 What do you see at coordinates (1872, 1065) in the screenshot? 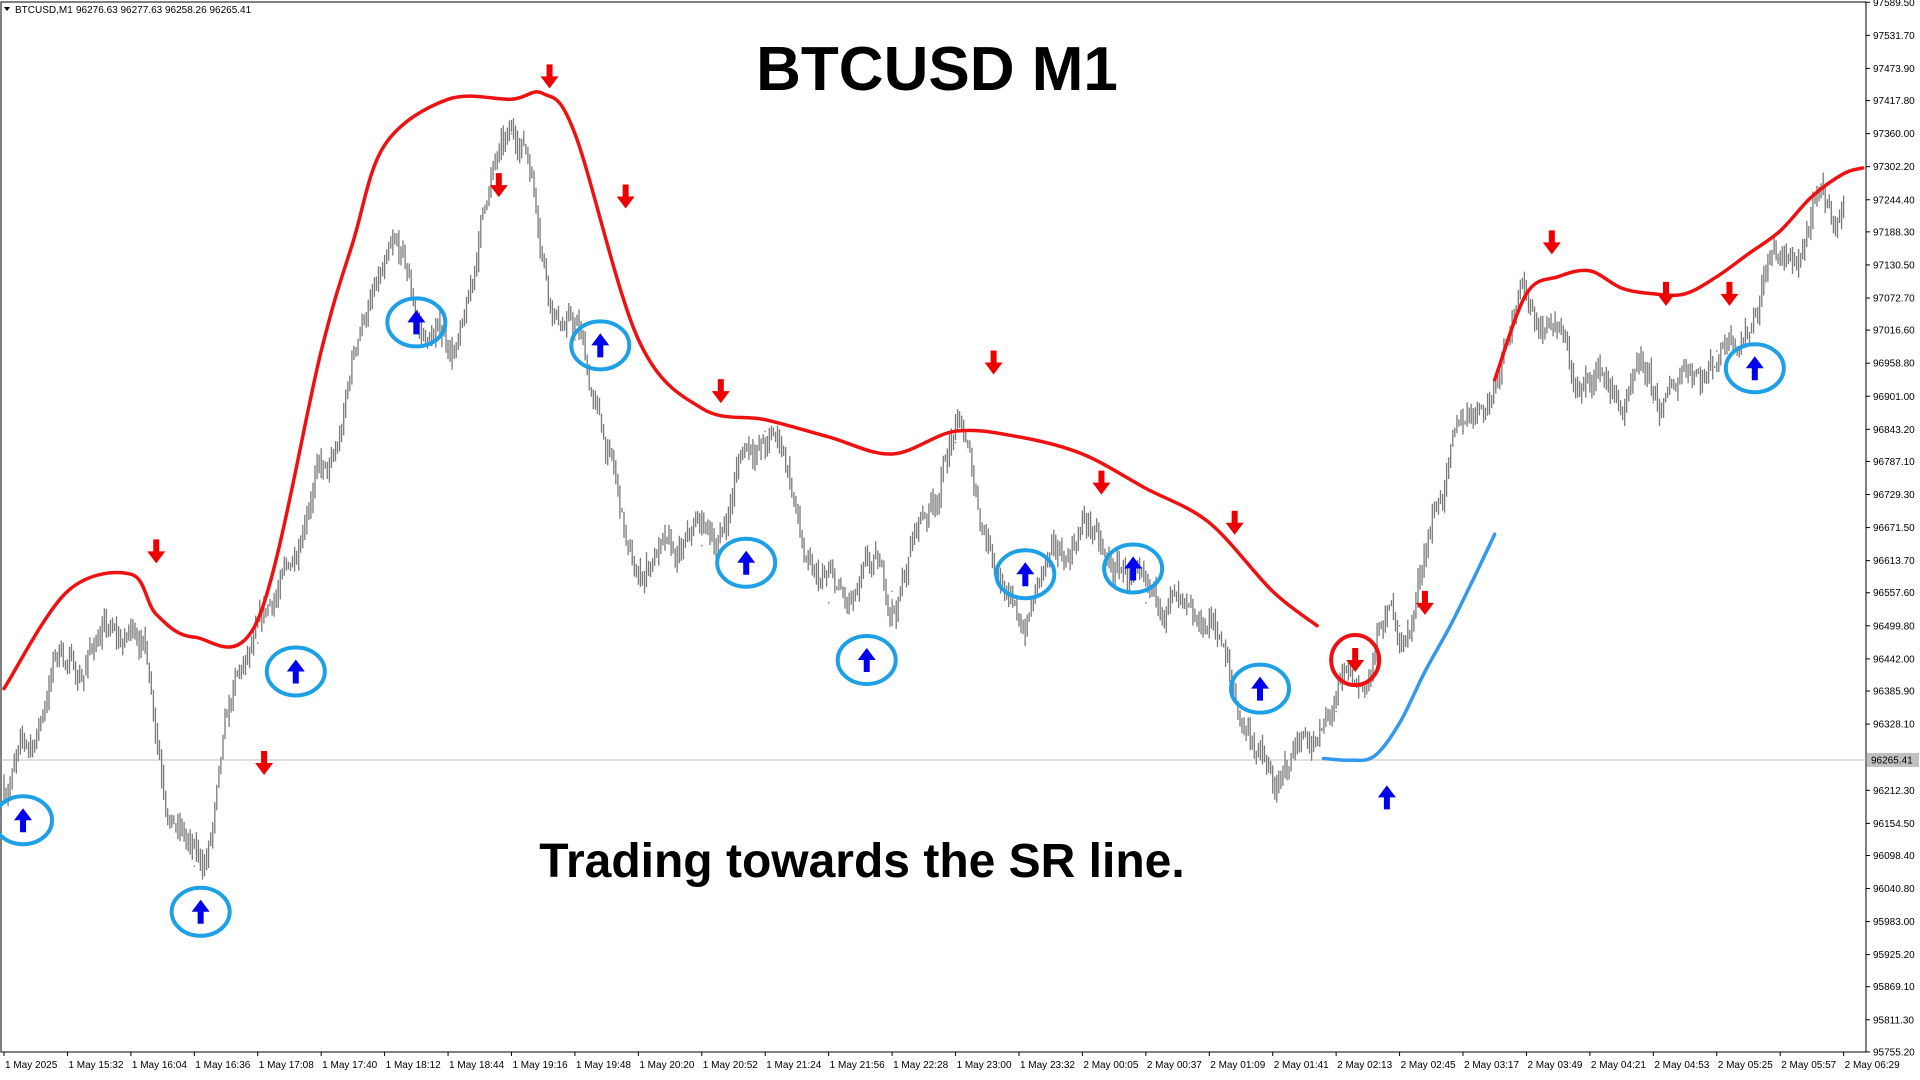
I see `x-tick-label: 2 May 06:29` at bounding box center [1872, 1065].